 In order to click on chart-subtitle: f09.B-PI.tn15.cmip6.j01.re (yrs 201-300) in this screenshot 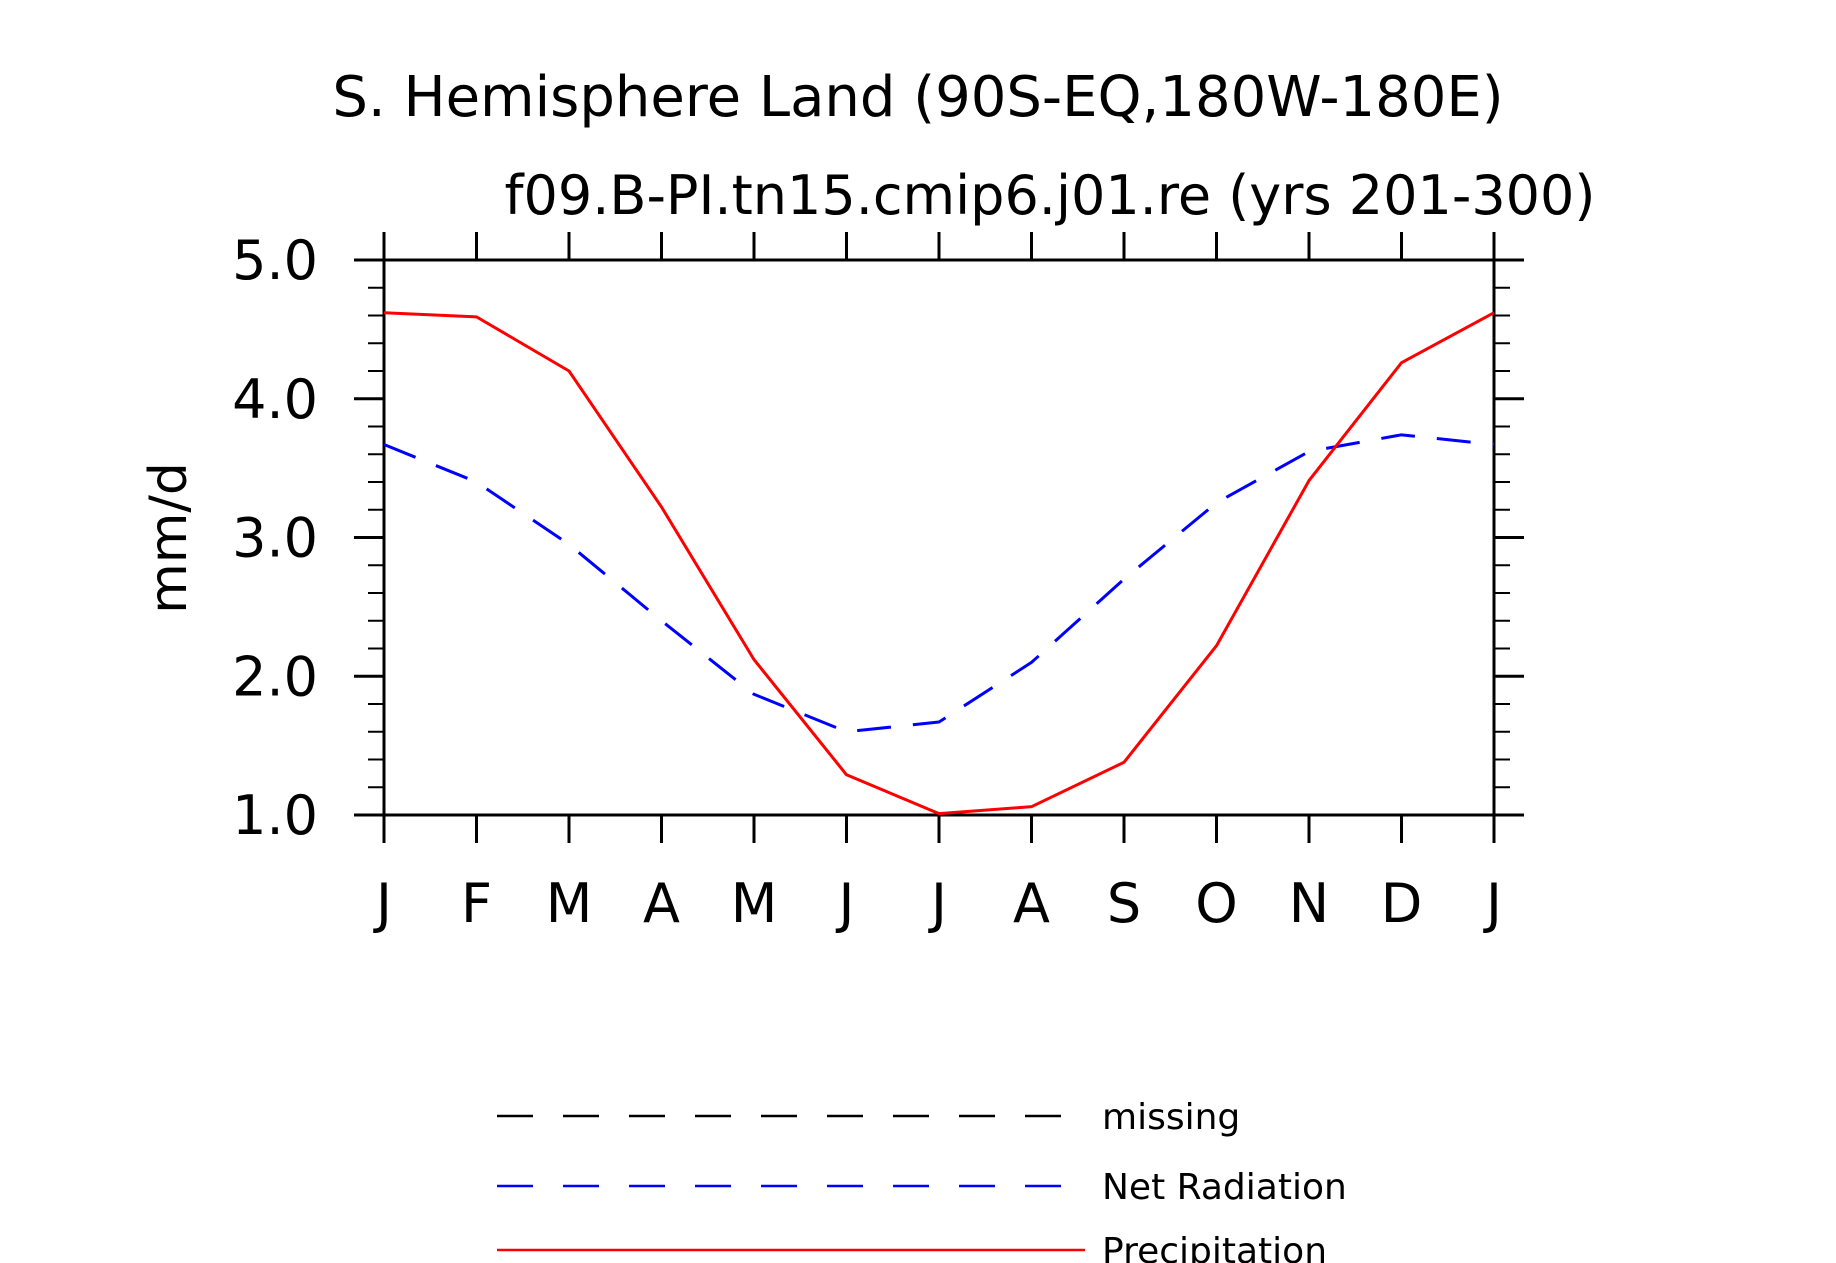, I will do `click(1050, 195)`.